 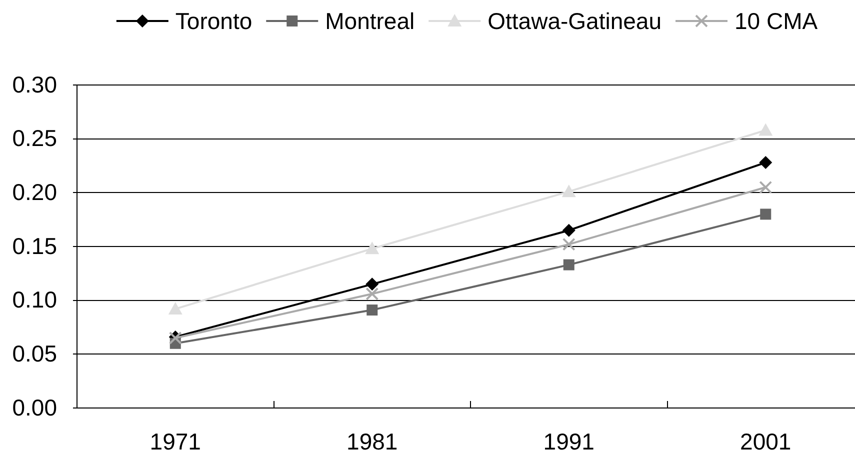 I want to click on y-tick-label: 0.20, so click(x=34, y=192).